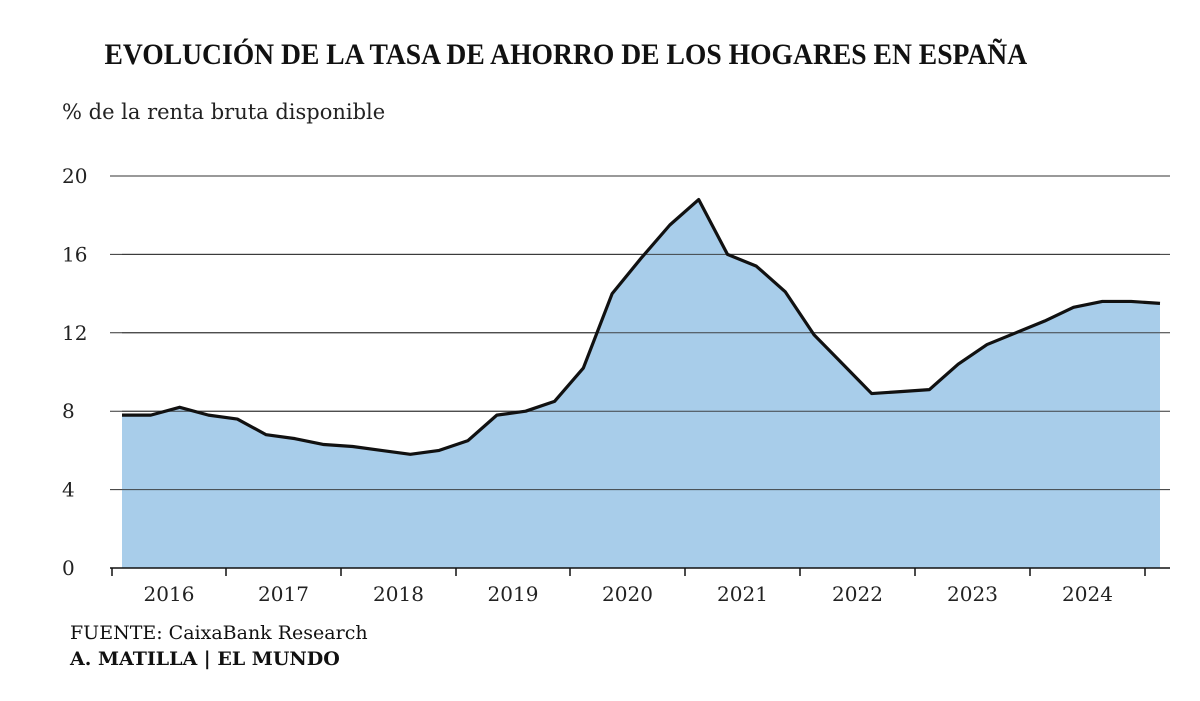 This screenshot has height=701, width=1200. I want to click on y-tick-label: 4, so click(68, 490).